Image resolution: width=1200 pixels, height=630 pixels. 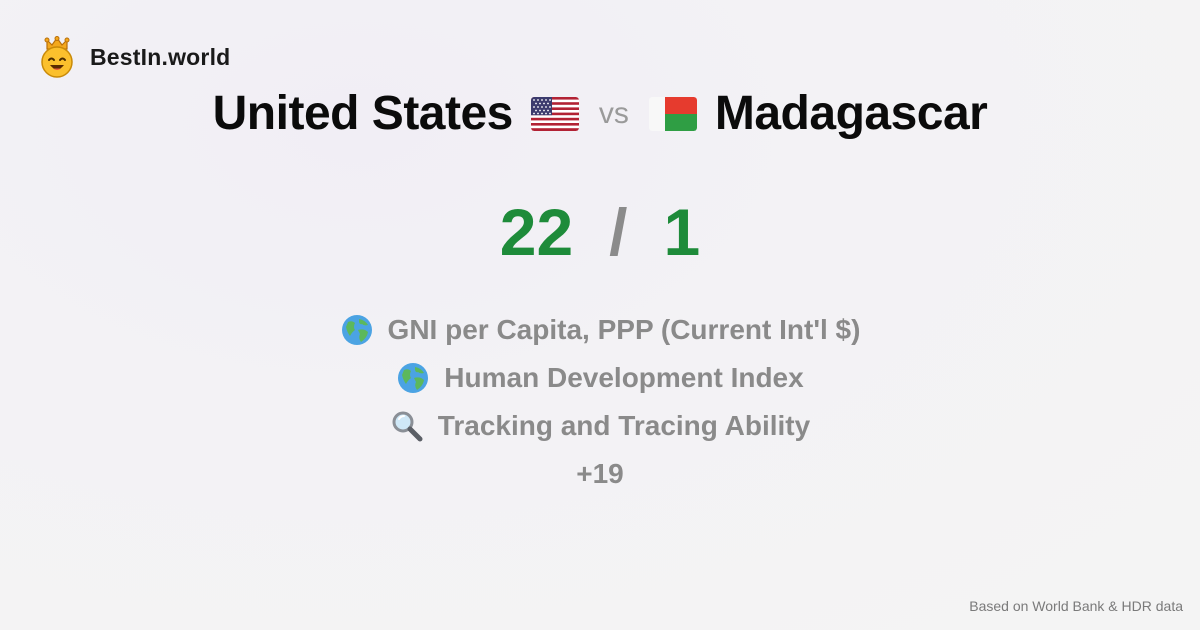 What do you see at coordinates (536, 232) in the screenshot?
I see `left-score: 22` at bounding box center [536, 232].